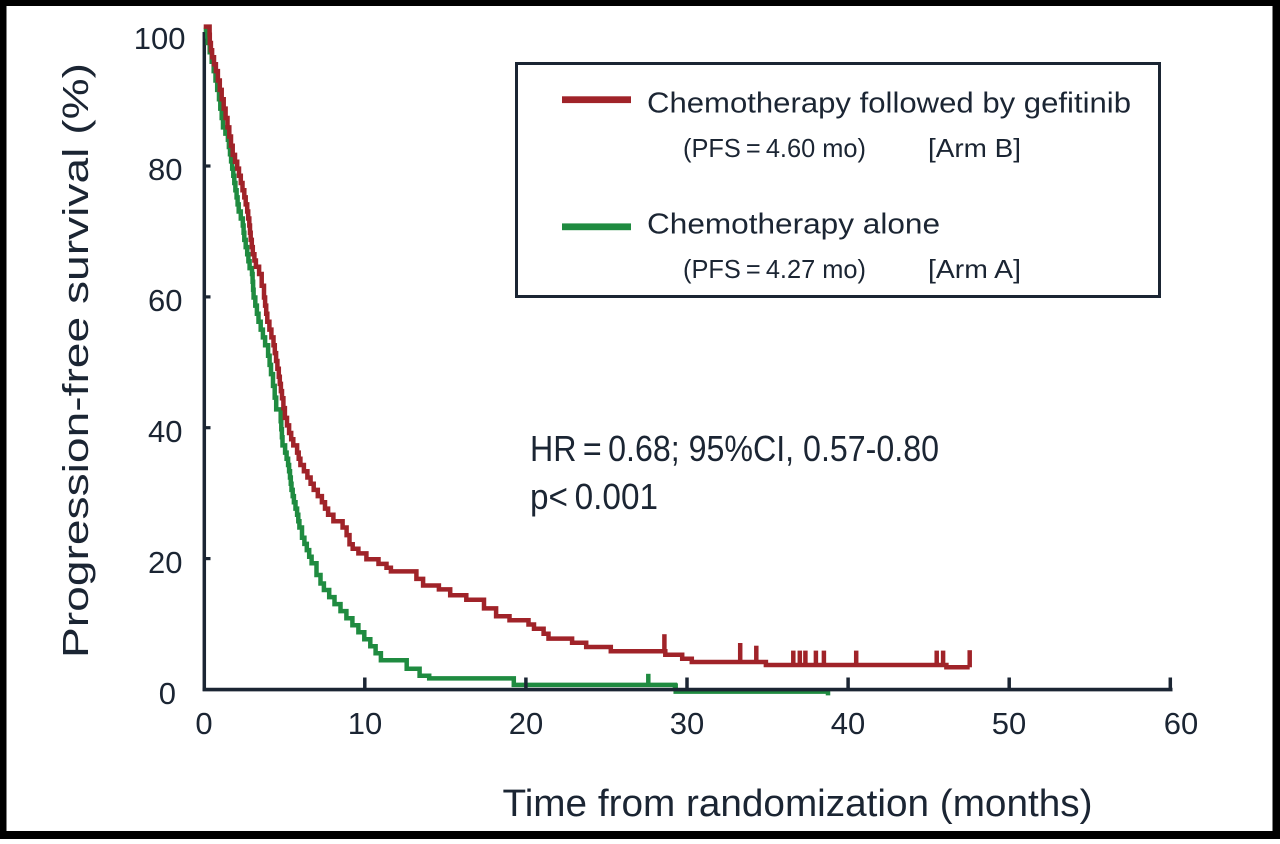  What do you see at coordinates (734, 448) in the screenshot?
I see `svg-text: HR = 0.68; 95%CI, 0.57-0.80` at bounding box center [734, 448].